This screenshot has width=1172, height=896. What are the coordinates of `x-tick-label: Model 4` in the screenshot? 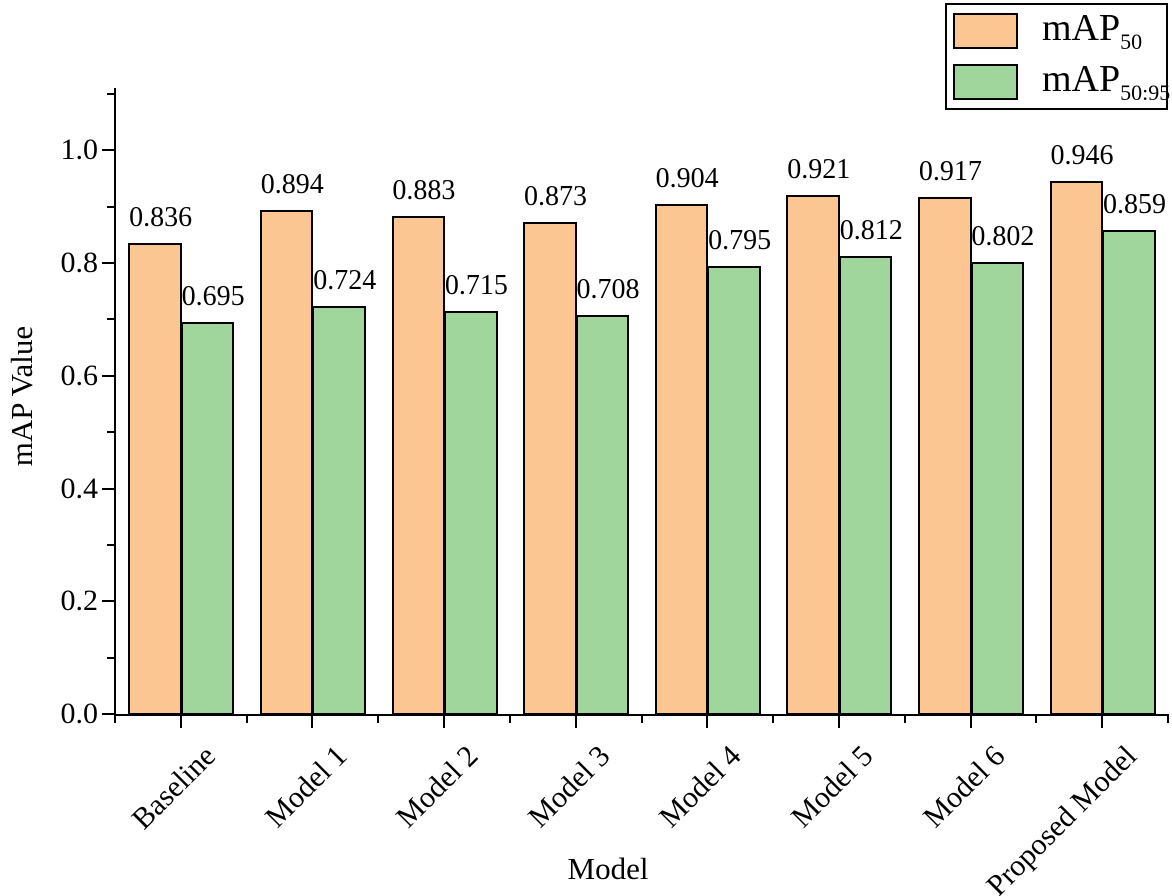 It's located at (700, 786).